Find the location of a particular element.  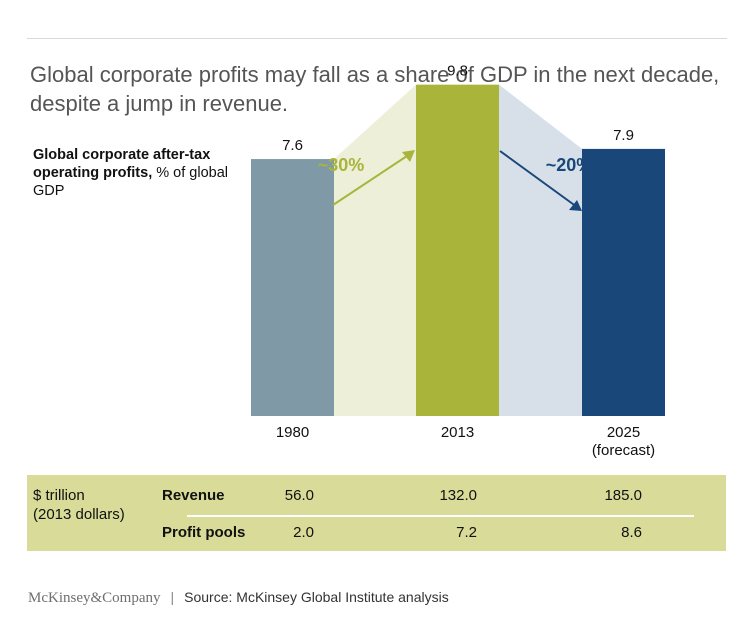

decline-arrowhead is located at coordinates (575, 205).